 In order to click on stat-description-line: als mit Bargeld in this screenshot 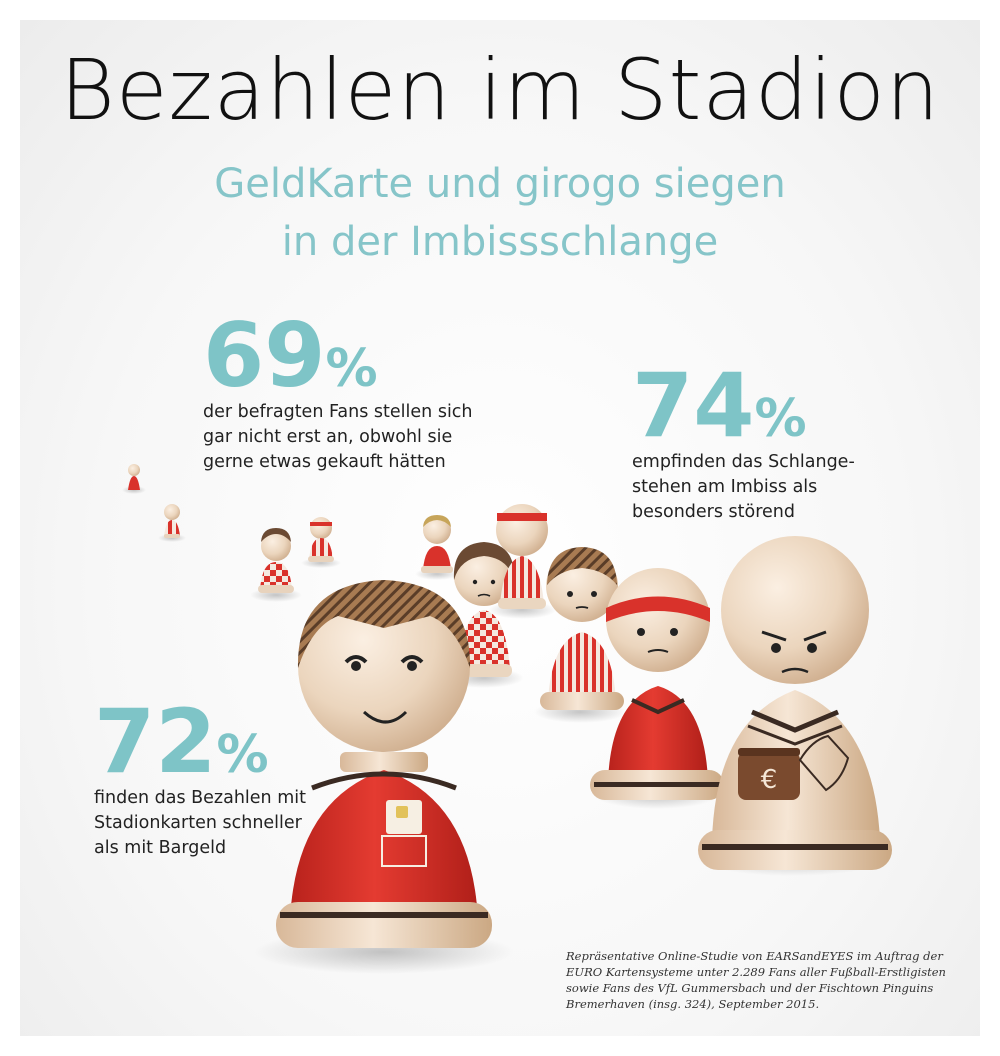, I will do `click(160, 848)`.